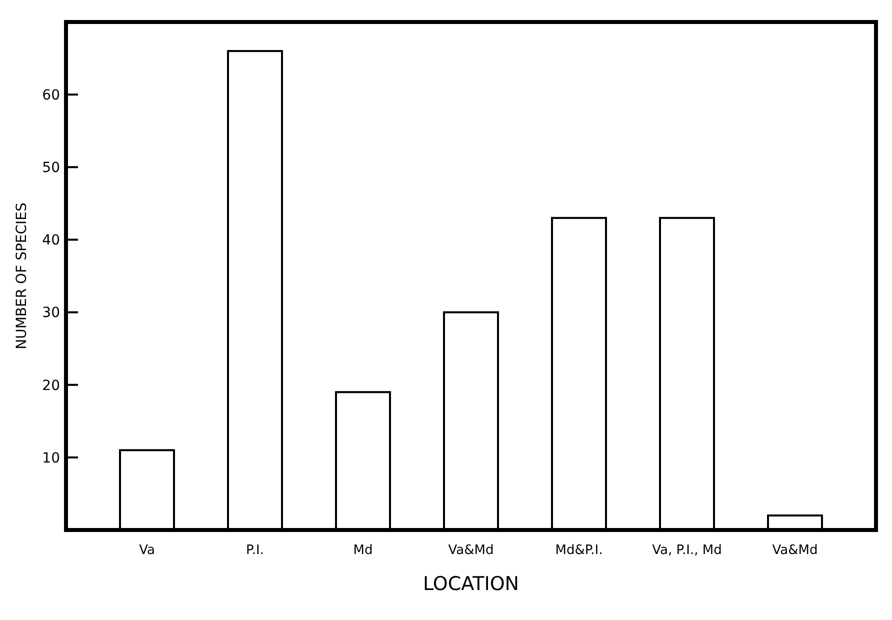 This screenshot has height=620, width=892. What do you see at coordinates (579, 550) in the screenshot?
I see `x-tick-label: Md&P.I.` at bounding box center [579, 550].